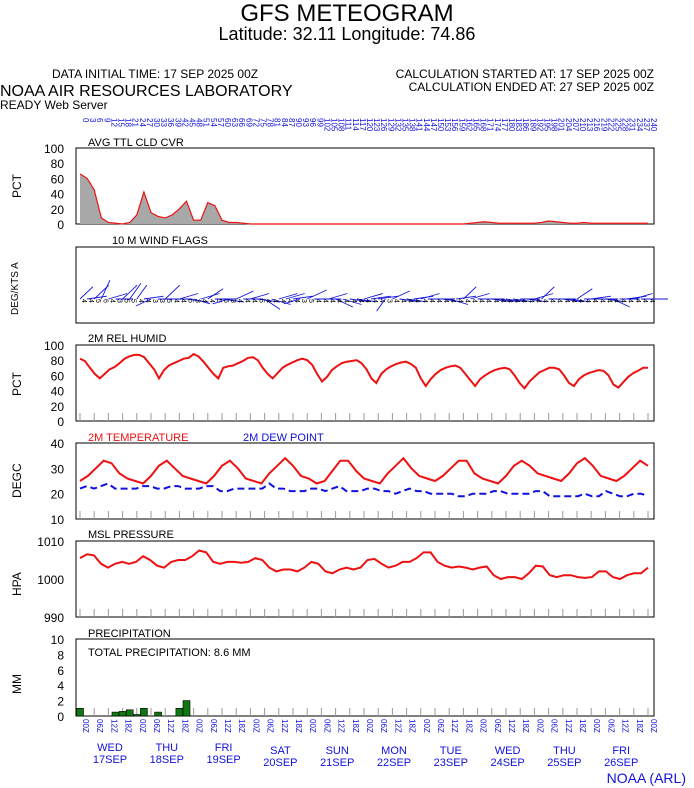  What do you see at coordinates (639, 125) in the screenshot?
I see `forecast-hour-label: 234` at bounding box center [639, 125].